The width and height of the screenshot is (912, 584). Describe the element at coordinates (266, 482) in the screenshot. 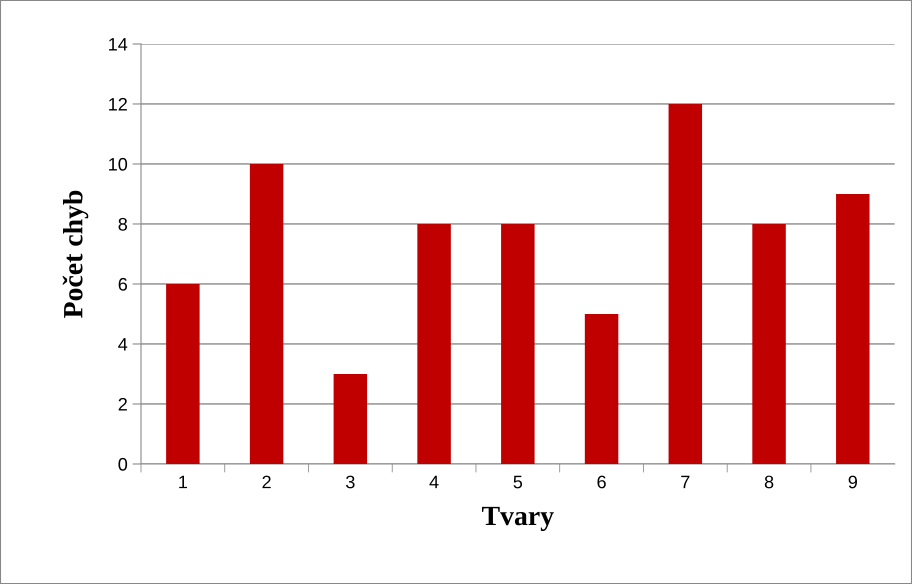

I see `x-tick-label: 2` at that location.